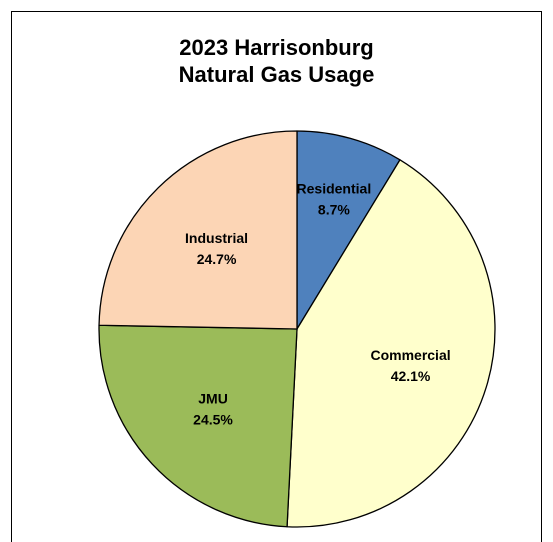  I want to click on slice-value-commercial: 42.1%, so click(411, 376).